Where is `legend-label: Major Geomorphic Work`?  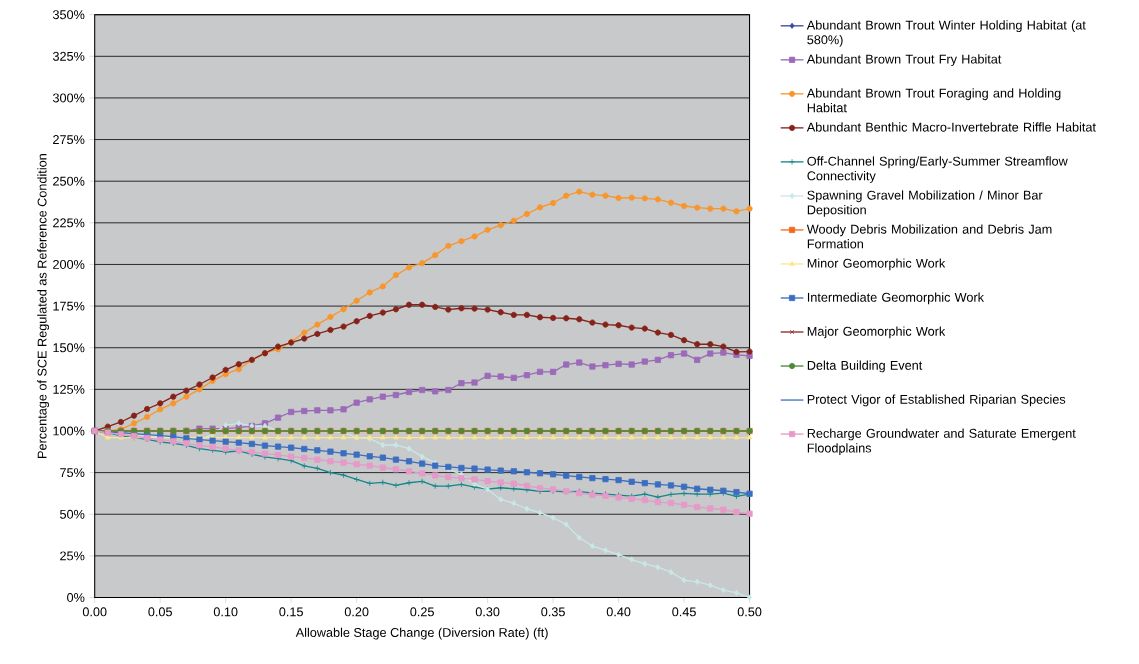 legend-label: Major Geomorphic Work is located at coordinates (876, 332).